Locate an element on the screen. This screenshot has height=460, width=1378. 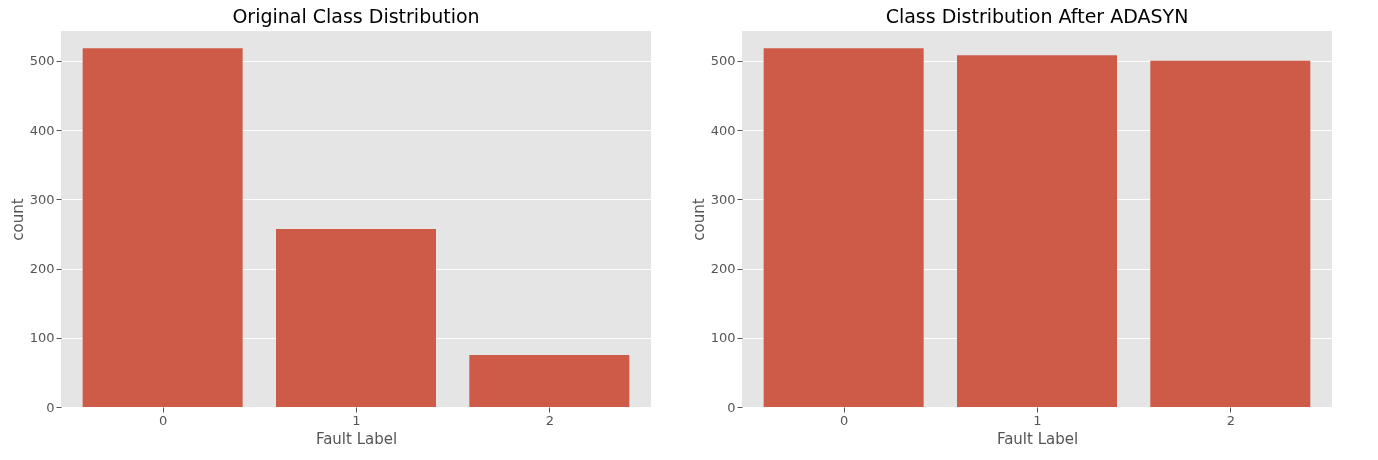
chart-title: Class Distribution After ADASYN is located at coordinates (1037, 16).